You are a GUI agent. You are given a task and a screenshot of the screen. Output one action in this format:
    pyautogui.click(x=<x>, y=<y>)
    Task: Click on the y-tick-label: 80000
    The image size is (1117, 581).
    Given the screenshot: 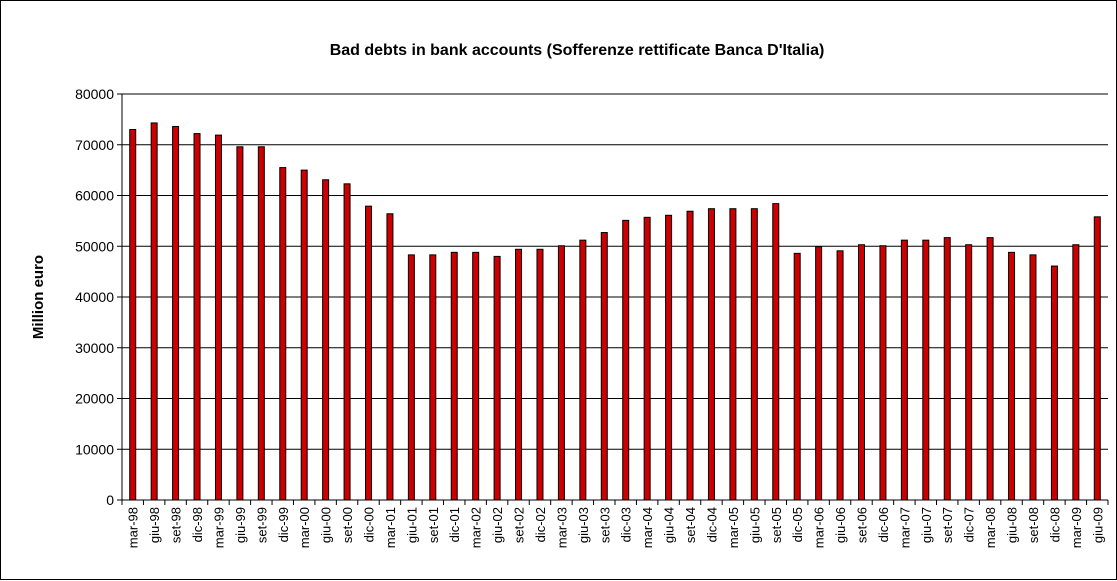 What is the action you would take?
    pyautogui.click(x=94, y=94)
    